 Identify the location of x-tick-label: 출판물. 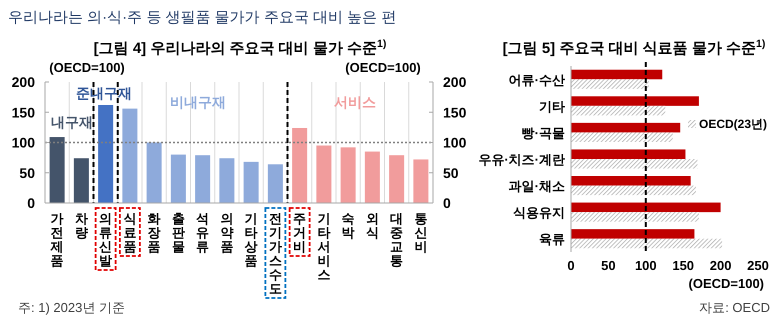
(178, 232).